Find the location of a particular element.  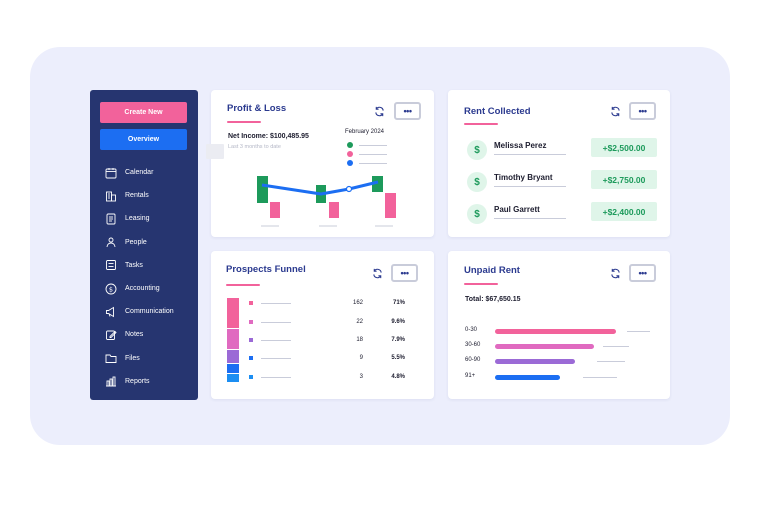

sidebar-item-notes: Notes is located at coordinates (150, 334).